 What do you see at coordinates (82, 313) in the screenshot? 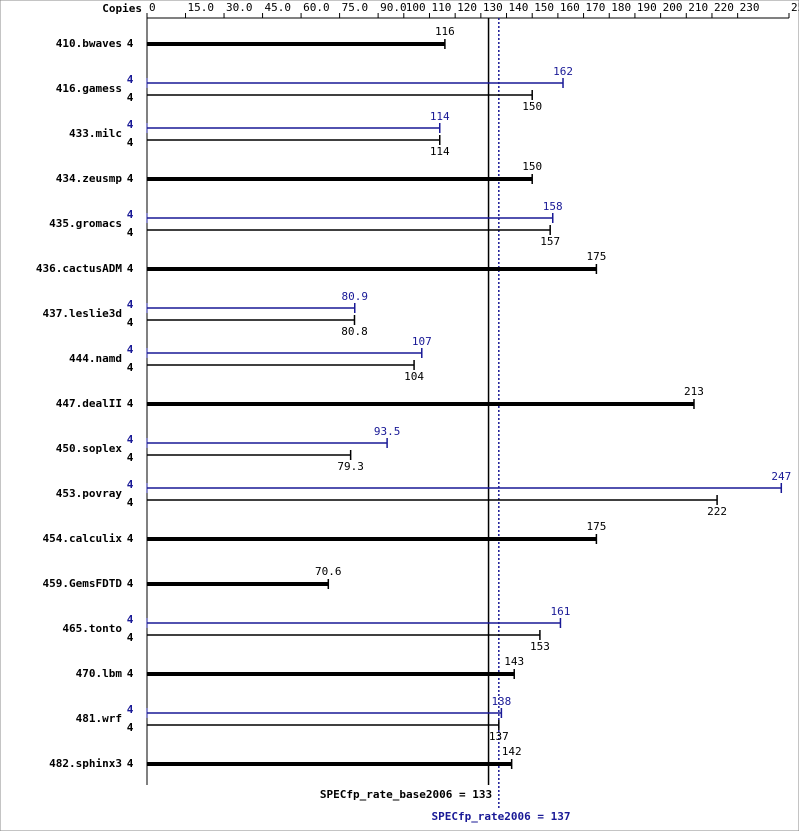
I see `benchmark-label: 437.leslie3d` at bounding box center [82, 313].